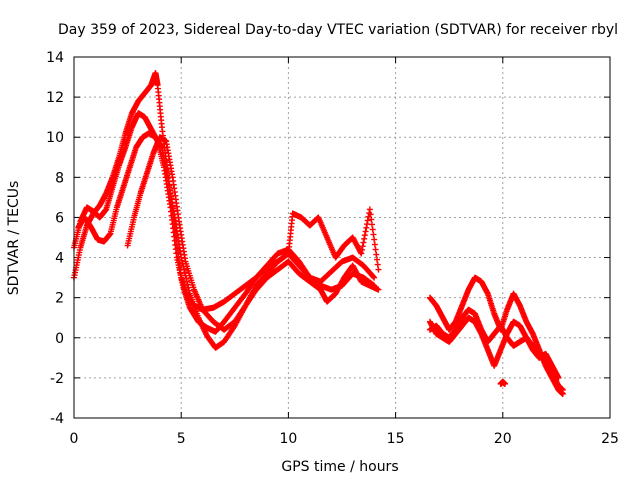  Describe the element at coordinates (74, 439) in the screenshot. I see `x-tick-label: 0` at that location.